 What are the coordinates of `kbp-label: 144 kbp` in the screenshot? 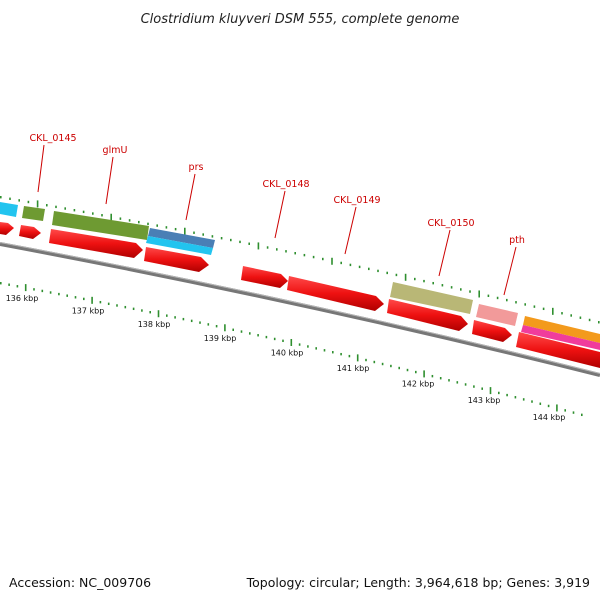 It's located at (549, 417).